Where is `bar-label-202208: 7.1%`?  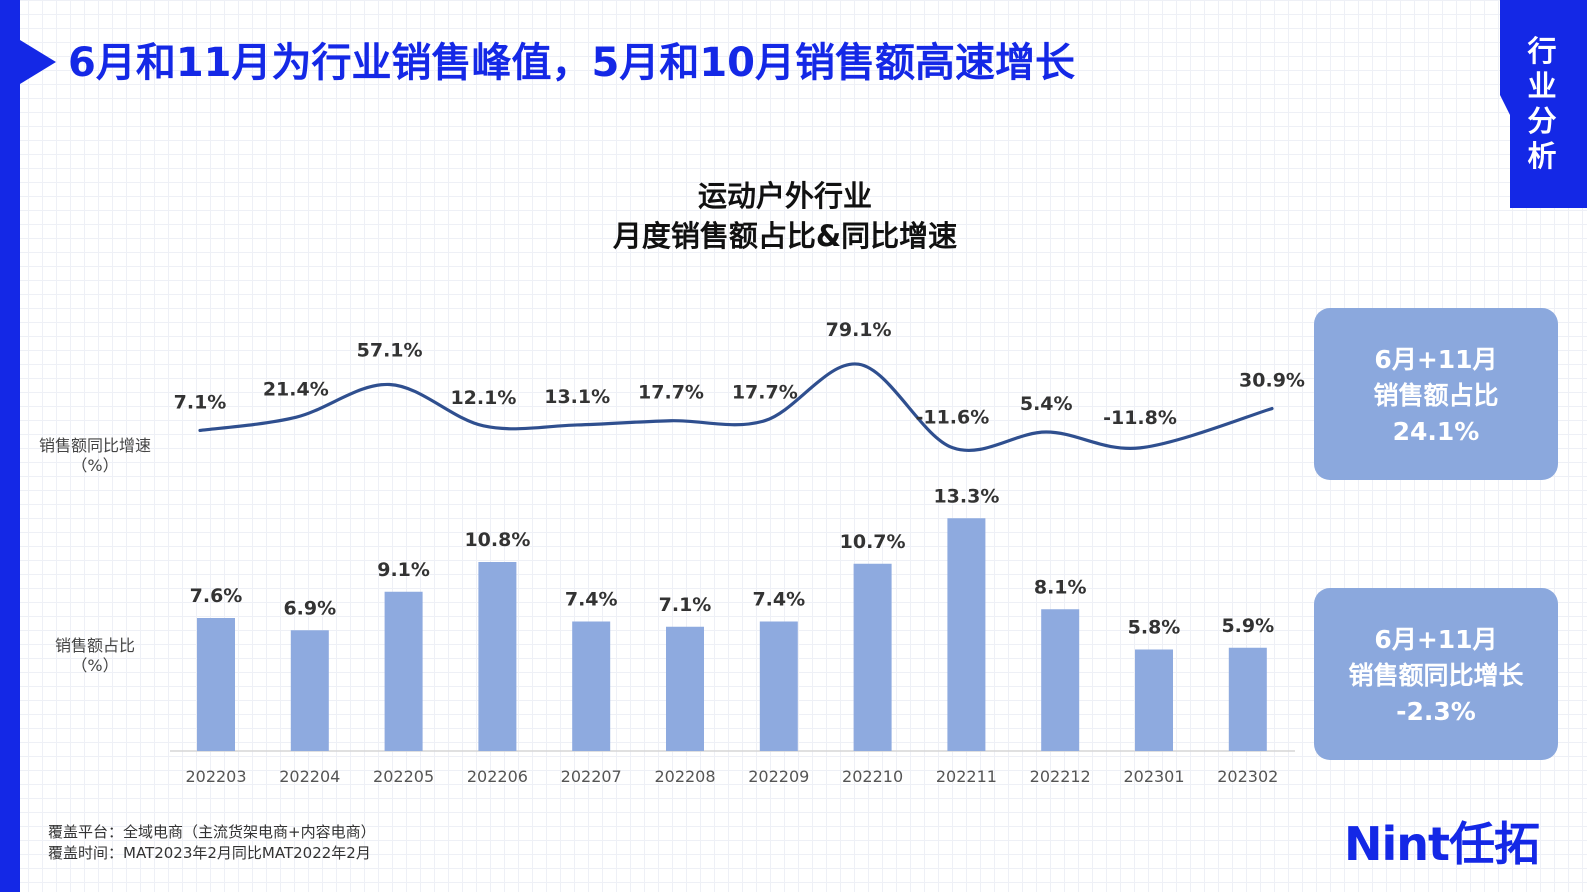 bar-label-202208: 7.1% is located at coordinates (685, 605).